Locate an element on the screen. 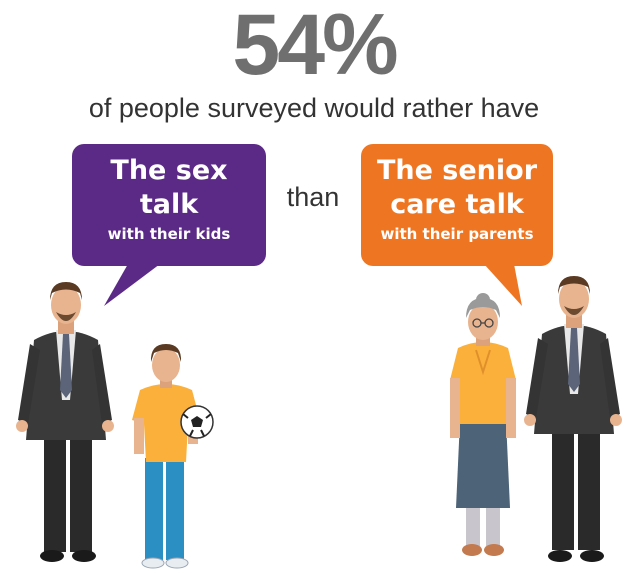 The height and width of the screenshot is (573, 628). right-bubble-detail: with their parents is located at coordinates (457, 234).